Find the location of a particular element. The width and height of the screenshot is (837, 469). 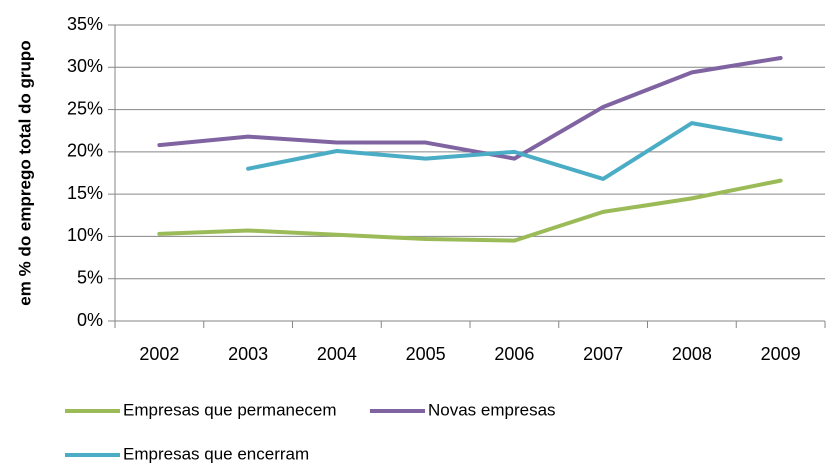

y-tick-label: 10% is located at coordinates (85, 235).